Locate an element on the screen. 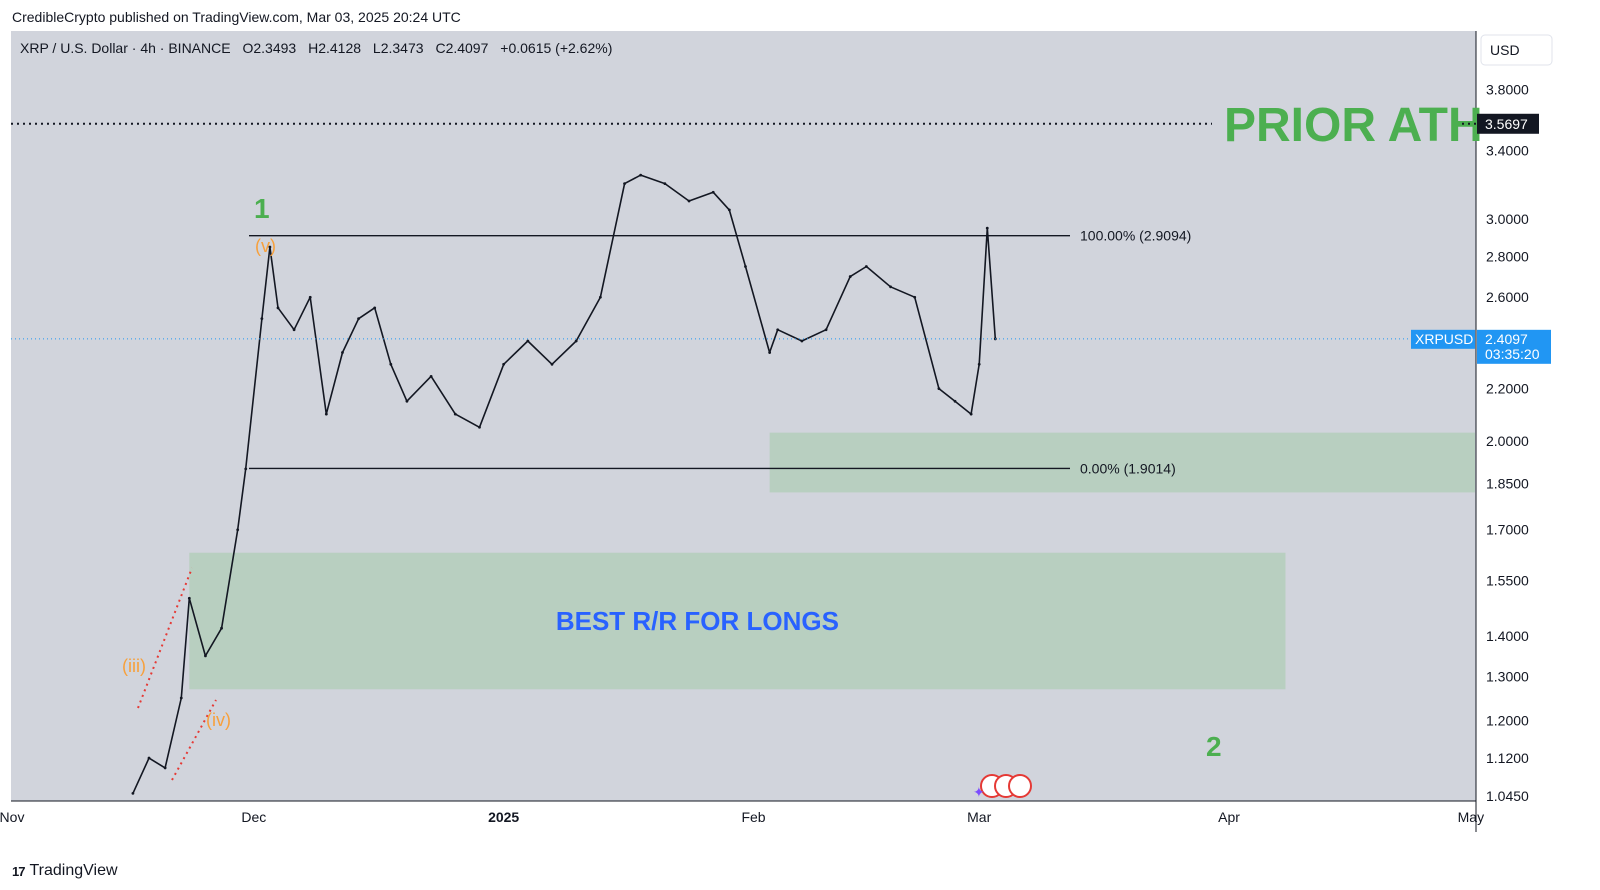 The height and width of the screenshot is (890, 1600). symbol-badge is located at coordinates (1443, 339).